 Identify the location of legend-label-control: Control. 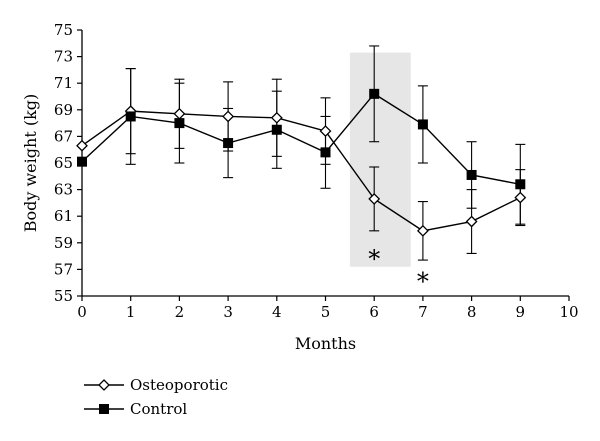
(158, 409).